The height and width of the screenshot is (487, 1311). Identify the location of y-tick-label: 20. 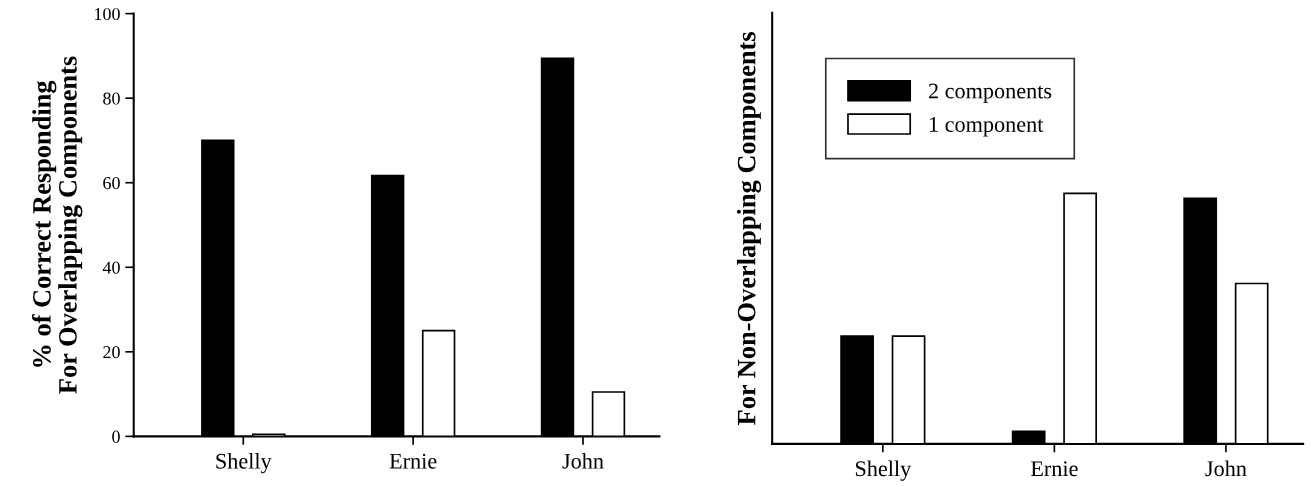
(111, 352).